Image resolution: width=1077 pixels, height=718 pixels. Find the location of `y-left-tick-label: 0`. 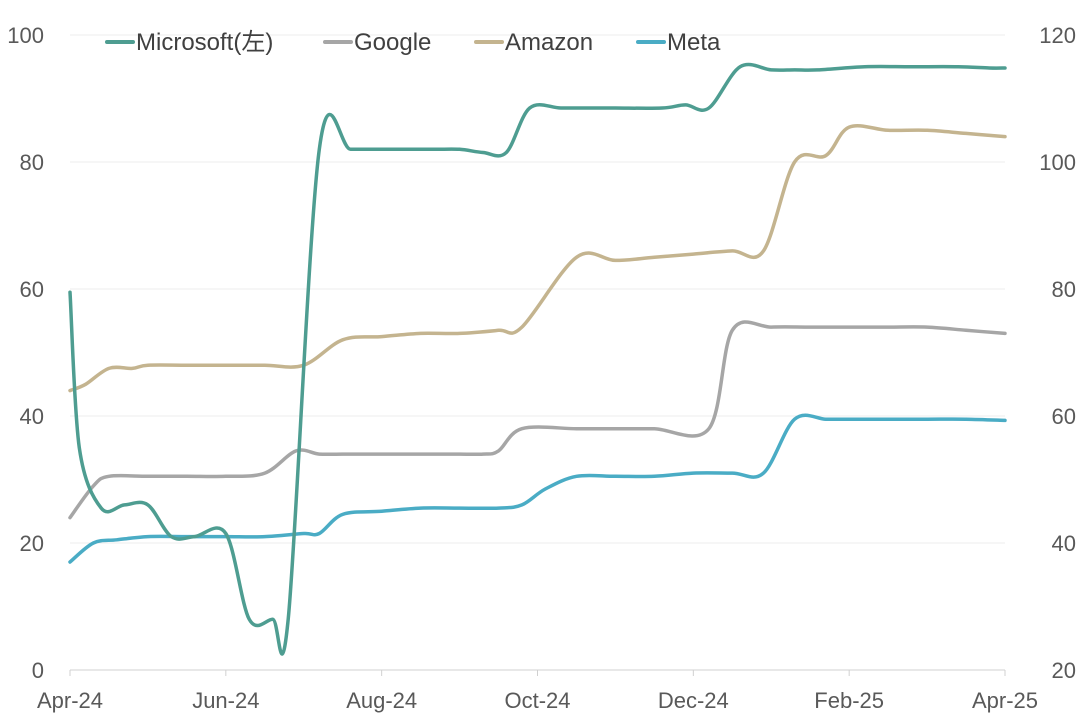

y-left-tick-label: 0 is located at coordinates (38, 670).